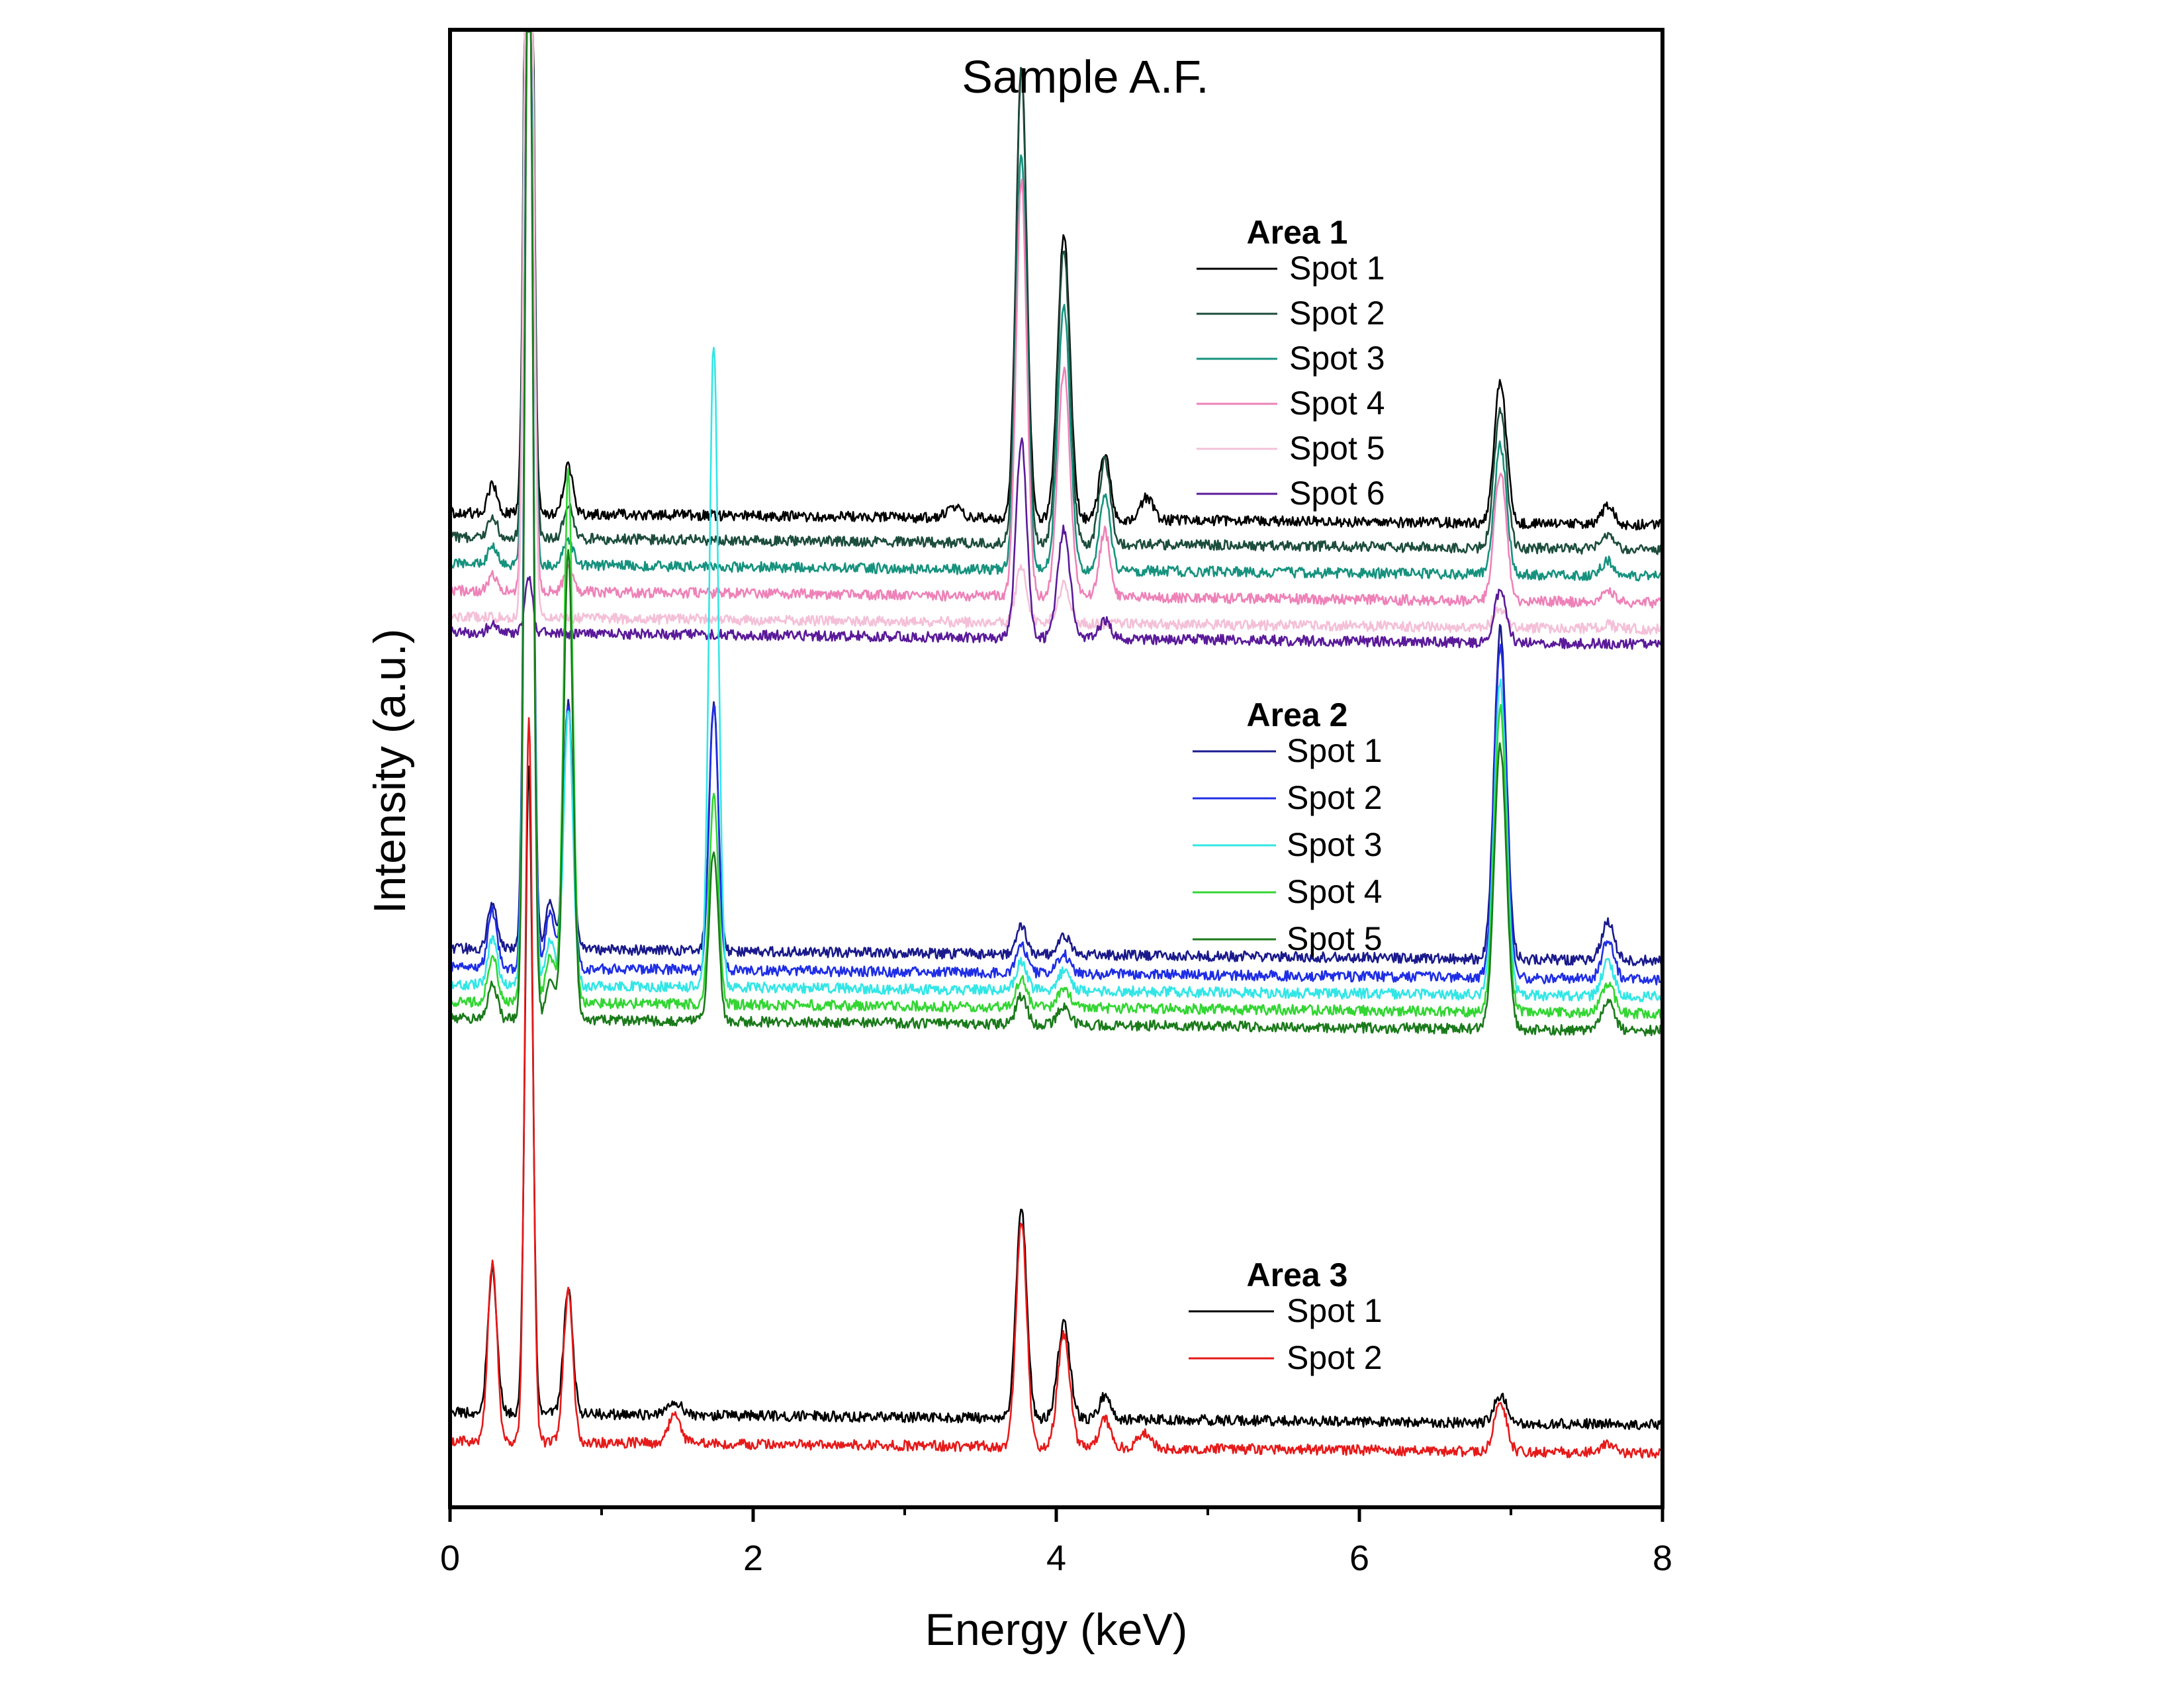 Image resolution: width=2184 pixels, height=1688 pixels. What do you see at coordinates (753, 1558) in the screenshot?
I see `x-tick-label-2: 2` at bounding box center [753, 1558].